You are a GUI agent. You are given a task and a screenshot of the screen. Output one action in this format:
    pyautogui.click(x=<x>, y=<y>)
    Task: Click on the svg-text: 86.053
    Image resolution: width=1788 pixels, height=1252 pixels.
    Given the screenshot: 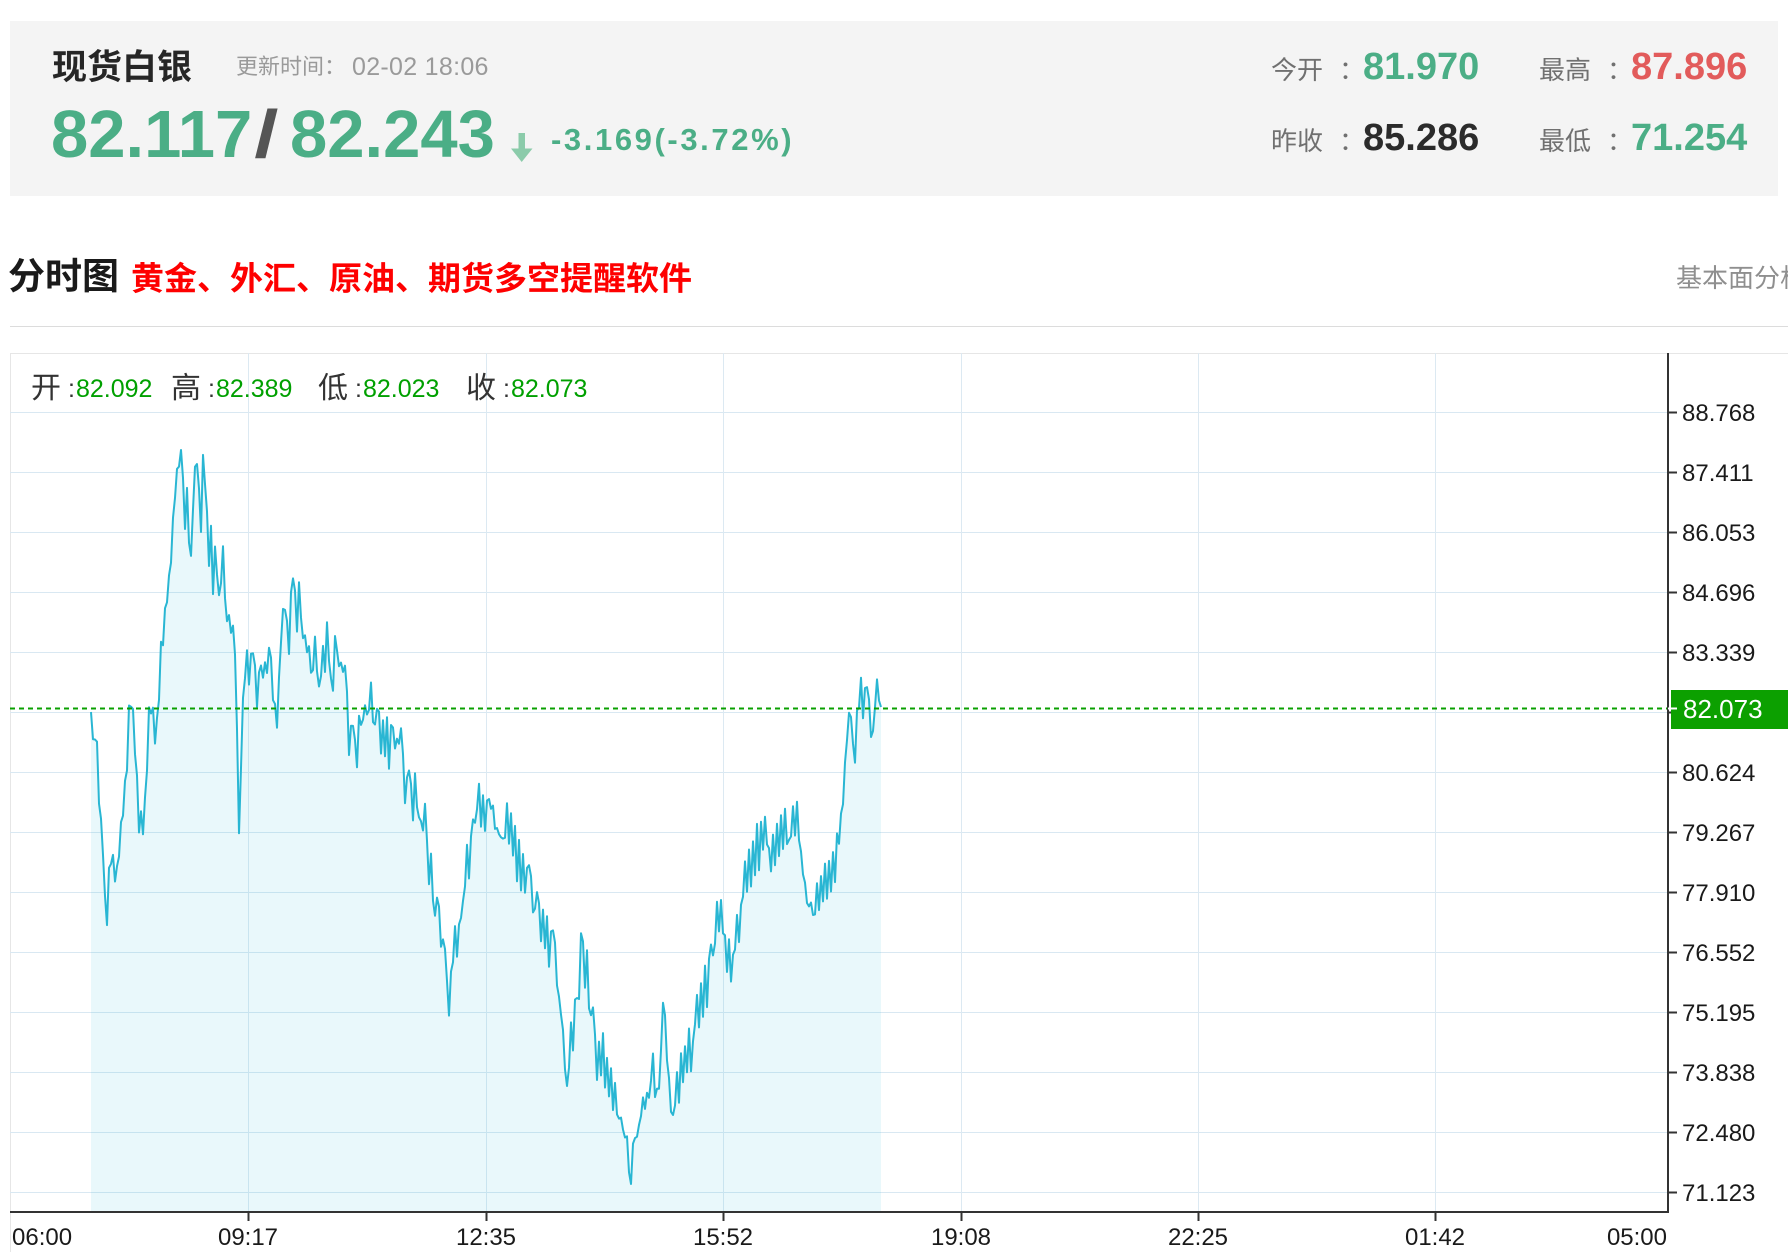 What is the action you would take?
    pyautogui.click(x=1718, y=533)
    